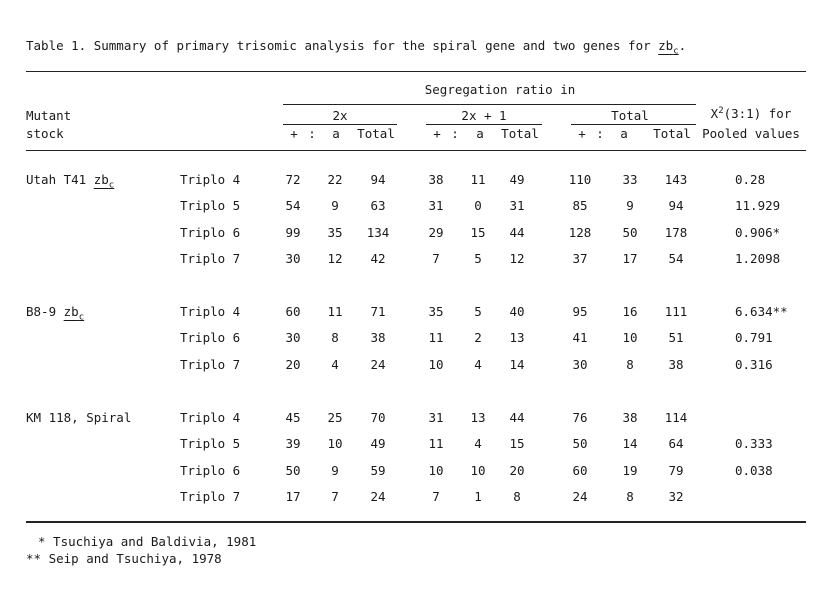 This screenshot has width=832, height=594. I want to click on cell-at: 10, so click(630, 338).